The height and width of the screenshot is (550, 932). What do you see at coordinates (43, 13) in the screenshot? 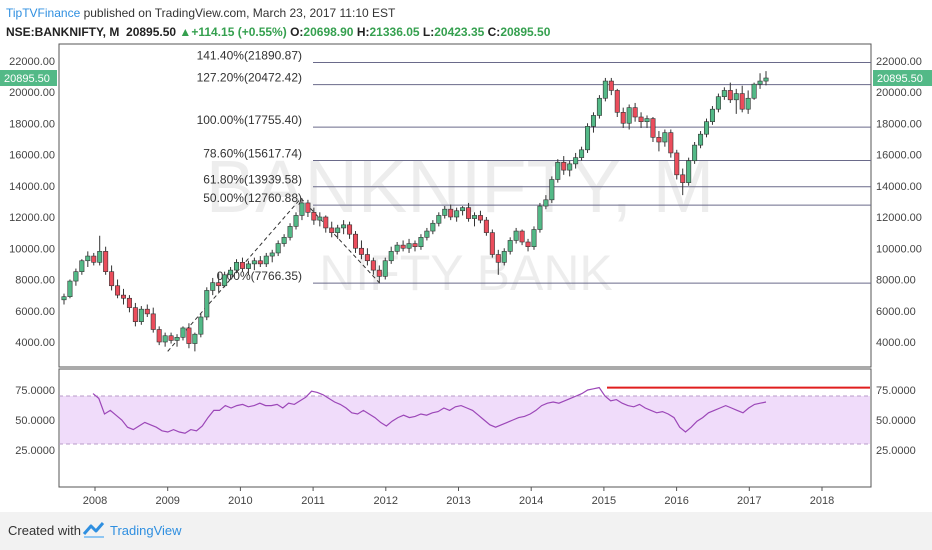
I see `publisher-name: TipTVFinance` at bounding box center [43, 13].